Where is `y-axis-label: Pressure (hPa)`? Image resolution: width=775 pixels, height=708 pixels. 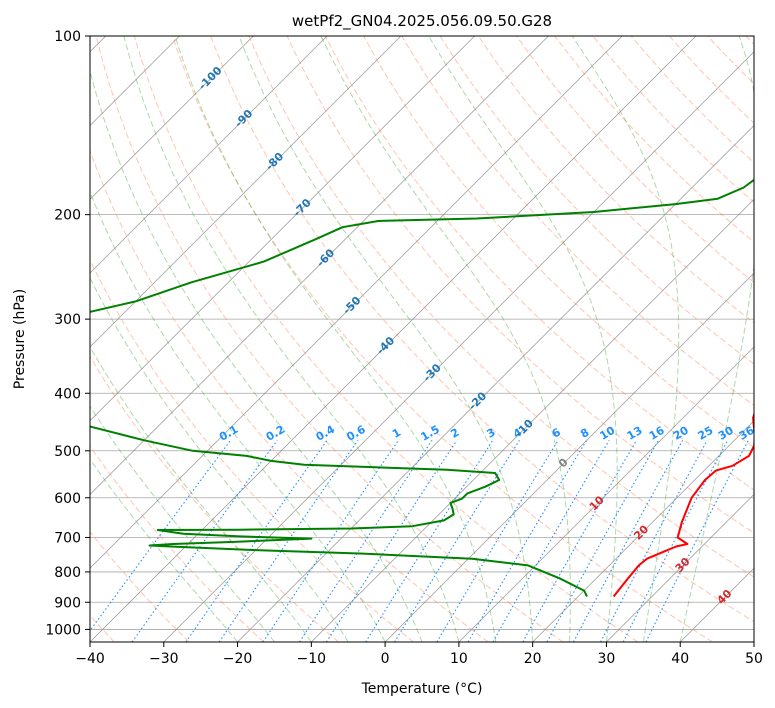
y-axis-label: Pressure (hPa) is located at coordinates (20, 339).